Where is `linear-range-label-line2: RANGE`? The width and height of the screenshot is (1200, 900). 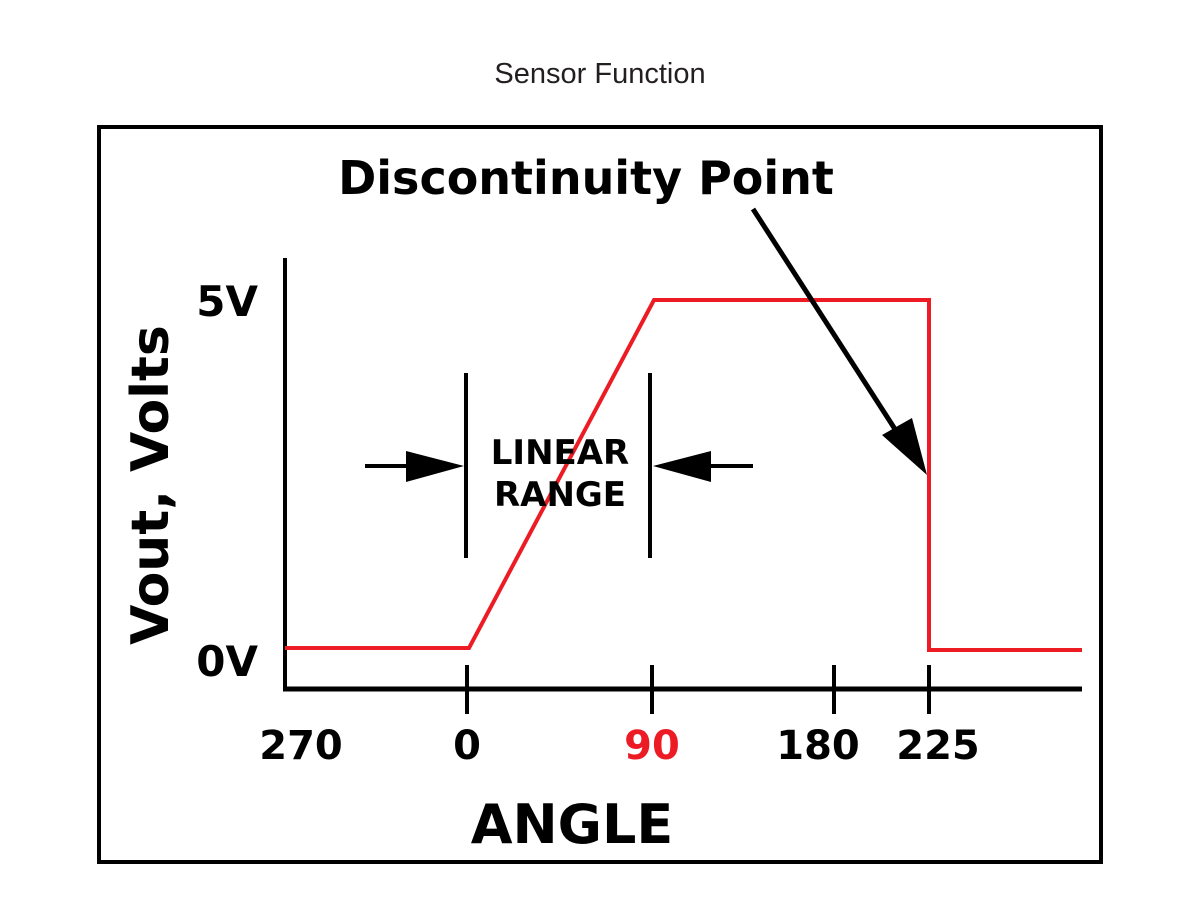 linear-range-label-line2: RANGE is located at coordinates (560, 495).